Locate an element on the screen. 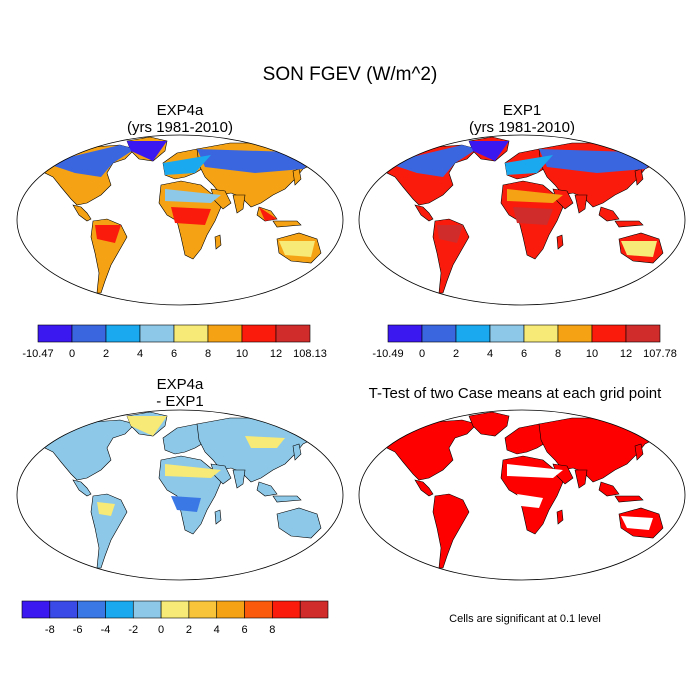  colorbar-tick-label: -10.47 is located at coordinates (37, 354).